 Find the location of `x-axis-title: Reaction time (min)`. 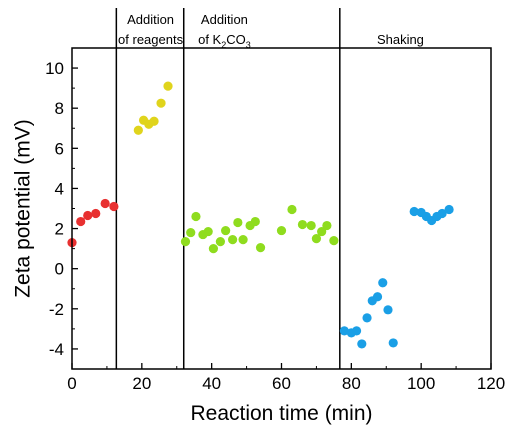

x-axis-title: Reaction time (min) is located at coordinates (281, 413).